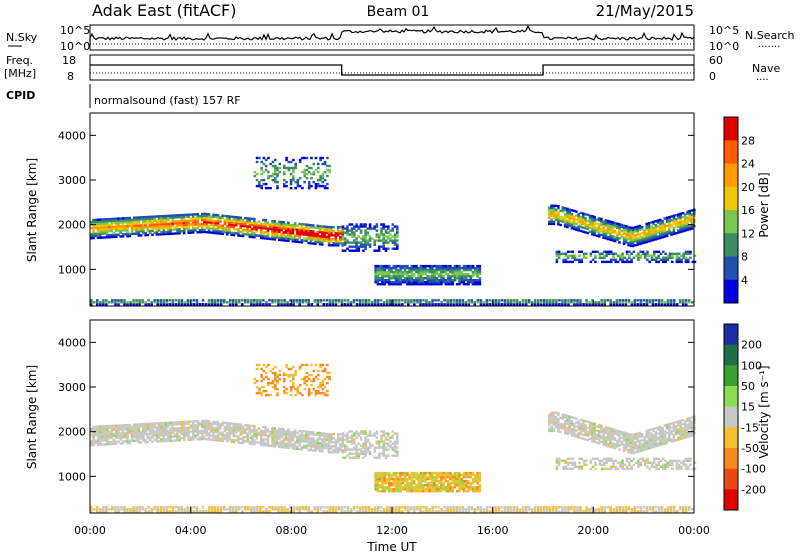 This screenshot has height=558, width=800. What do you see at coordinates (164, 10) in the screenshot?
I see `station-title: Adak East (fitACF)` at bounding box center [164, 10].